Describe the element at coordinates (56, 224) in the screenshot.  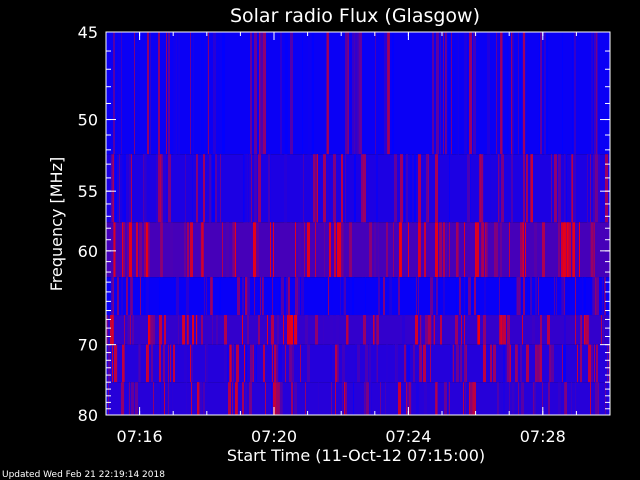
I see `y-axis-label: Frequency [MHz]` at that location.